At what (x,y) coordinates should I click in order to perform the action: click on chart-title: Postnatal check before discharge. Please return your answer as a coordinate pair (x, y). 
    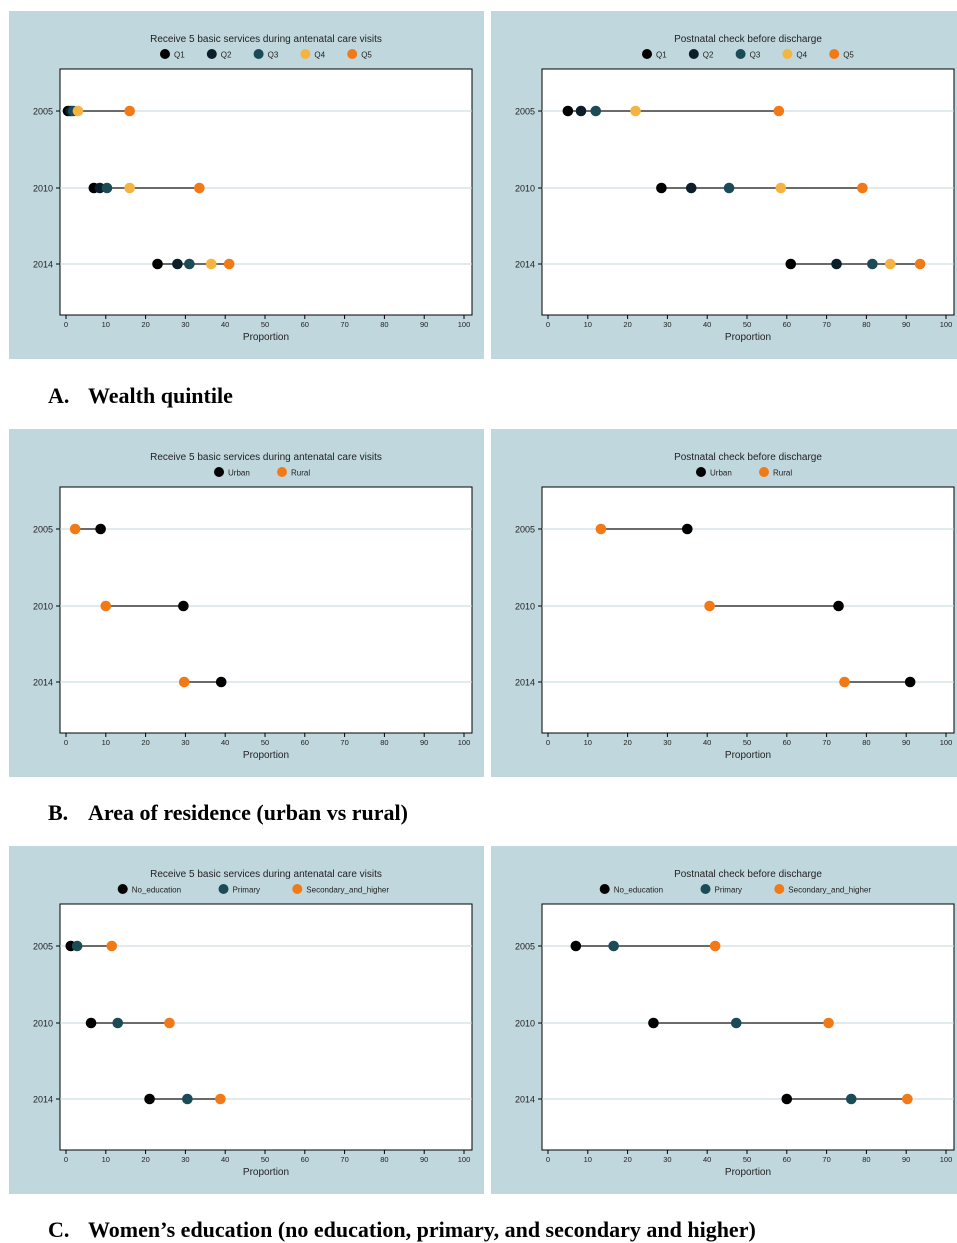
    Looking at the image, I should click on (748, 874).